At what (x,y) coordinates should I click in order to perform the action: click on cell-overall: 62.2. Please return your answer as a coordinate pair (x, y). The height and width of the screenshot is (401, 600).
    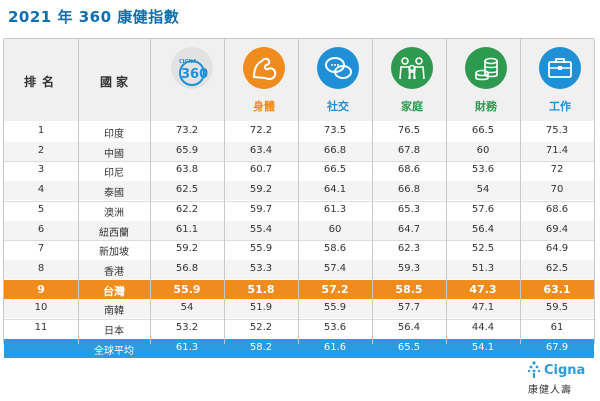
    Looking at the image, I should click on (187, 209).